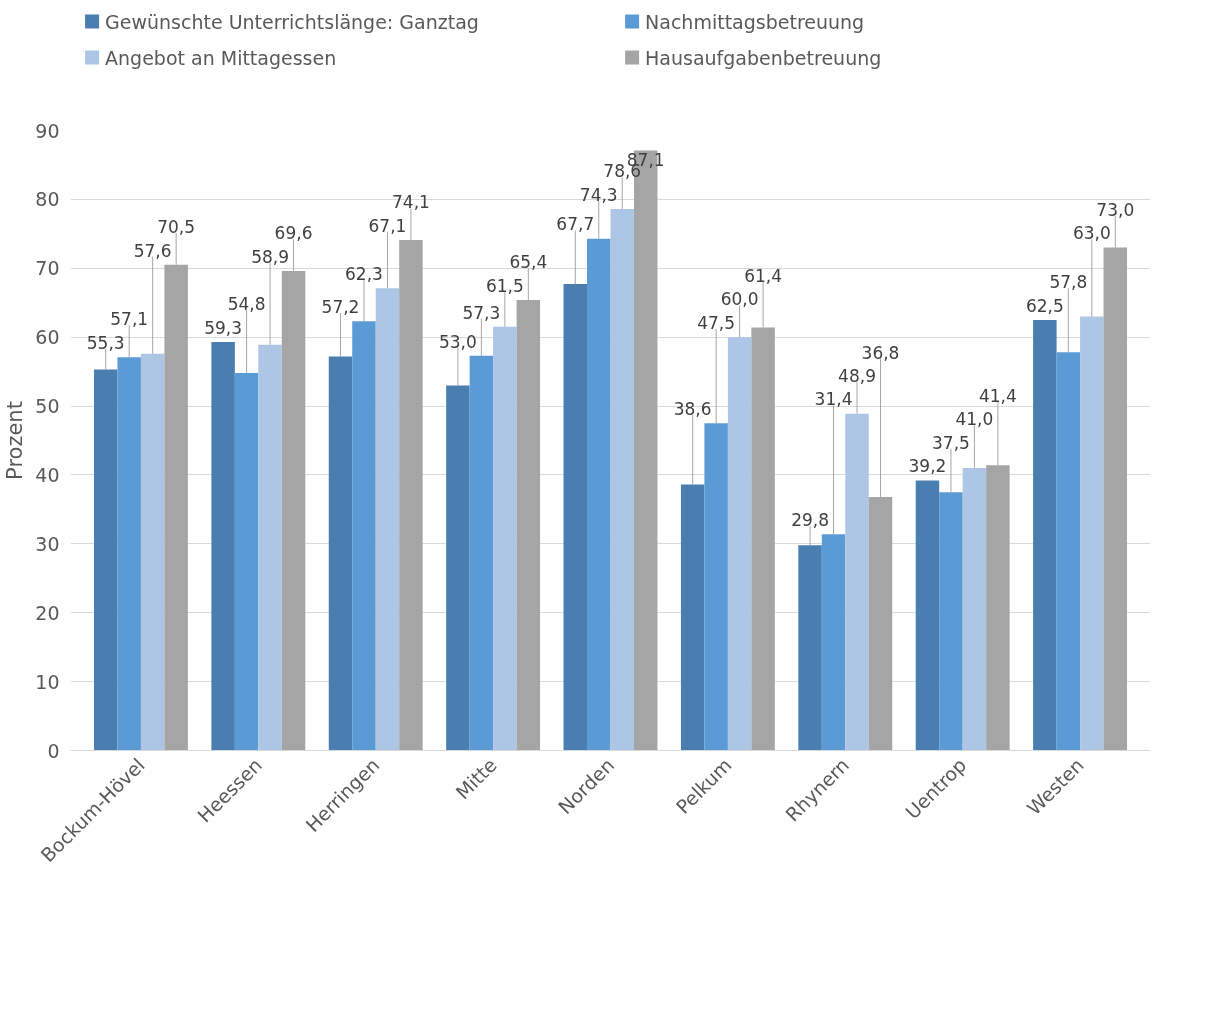 The image size is (1214, 1012). I want to click on data-label: 57,2, so click(340, 307).